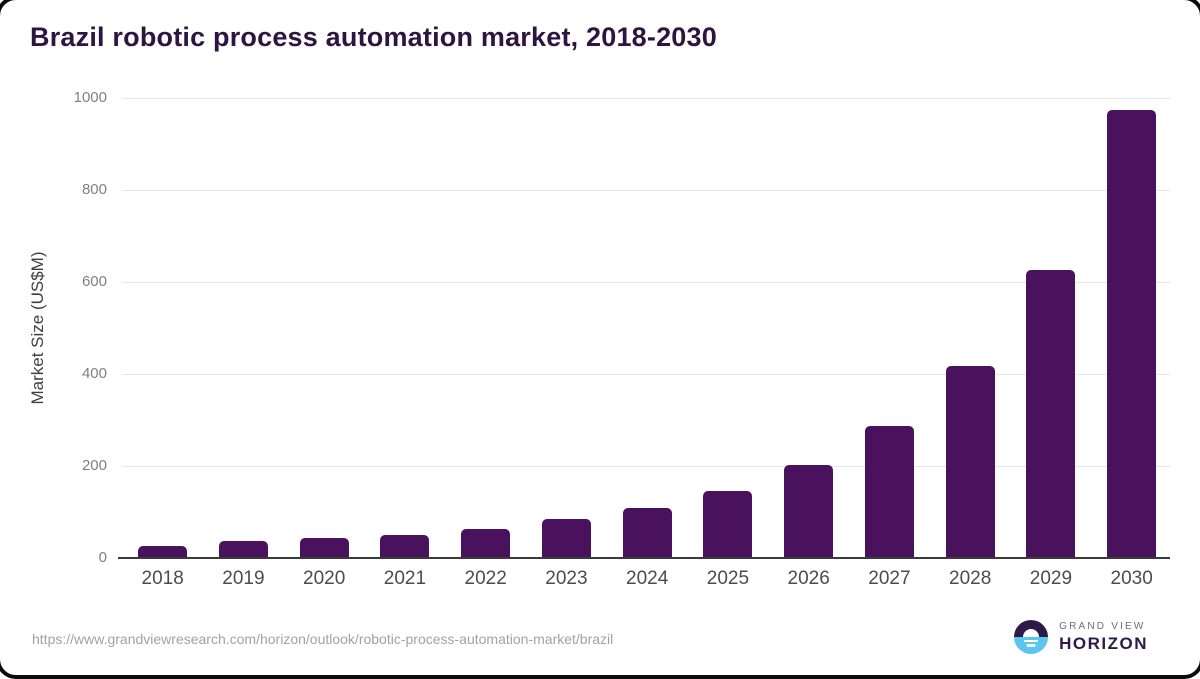 The width and height of the screenshot is (1200, 679). What do you see at coordinates (1132, 579) in the screenshot?
I see `x-label-2030: 2030` at bounding box center [1132, 579].